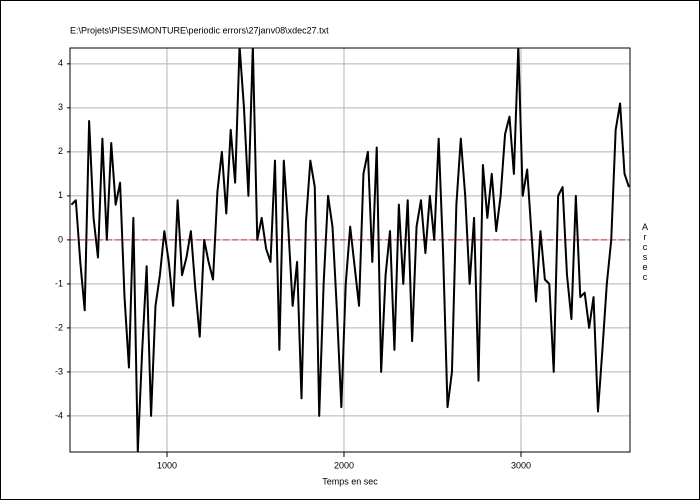  Describe the element at coordinates (59, 371) in the screenshot. I see `y-tick-label: -3` at that location.